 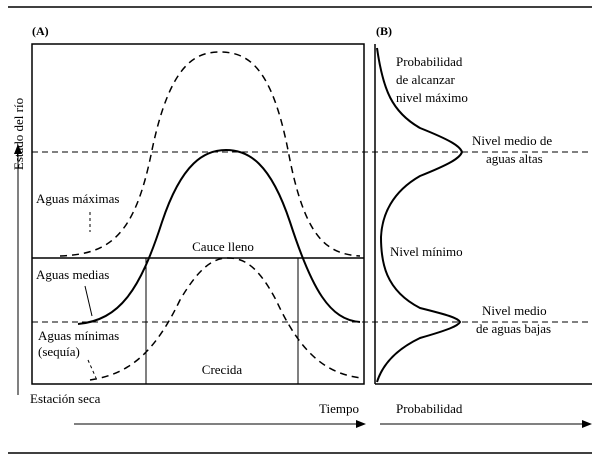 I want to click on label-minimo: Nivel mínimo, so click(x=426, y=251).